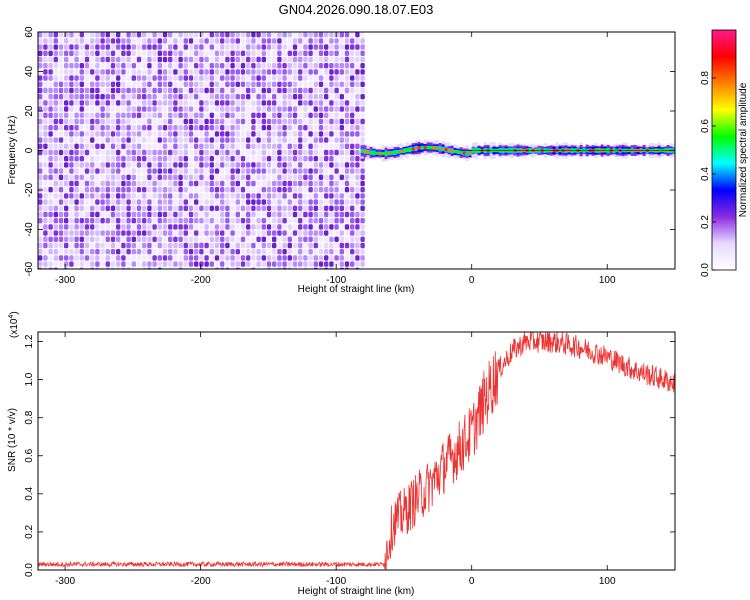 The image size is (750, 600). I want to click on signal-cell, so click(395, 152).